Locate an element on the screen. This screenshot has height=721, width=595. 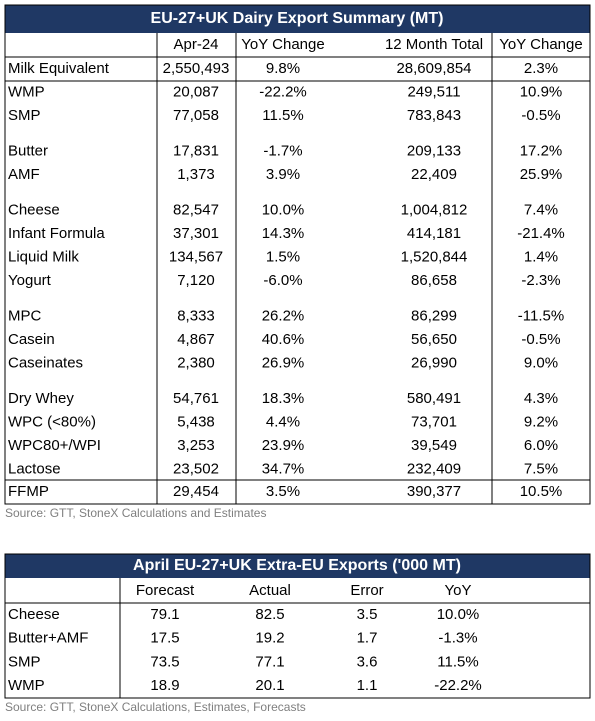
cell: 22,409 is located at coordinates (434, 174).